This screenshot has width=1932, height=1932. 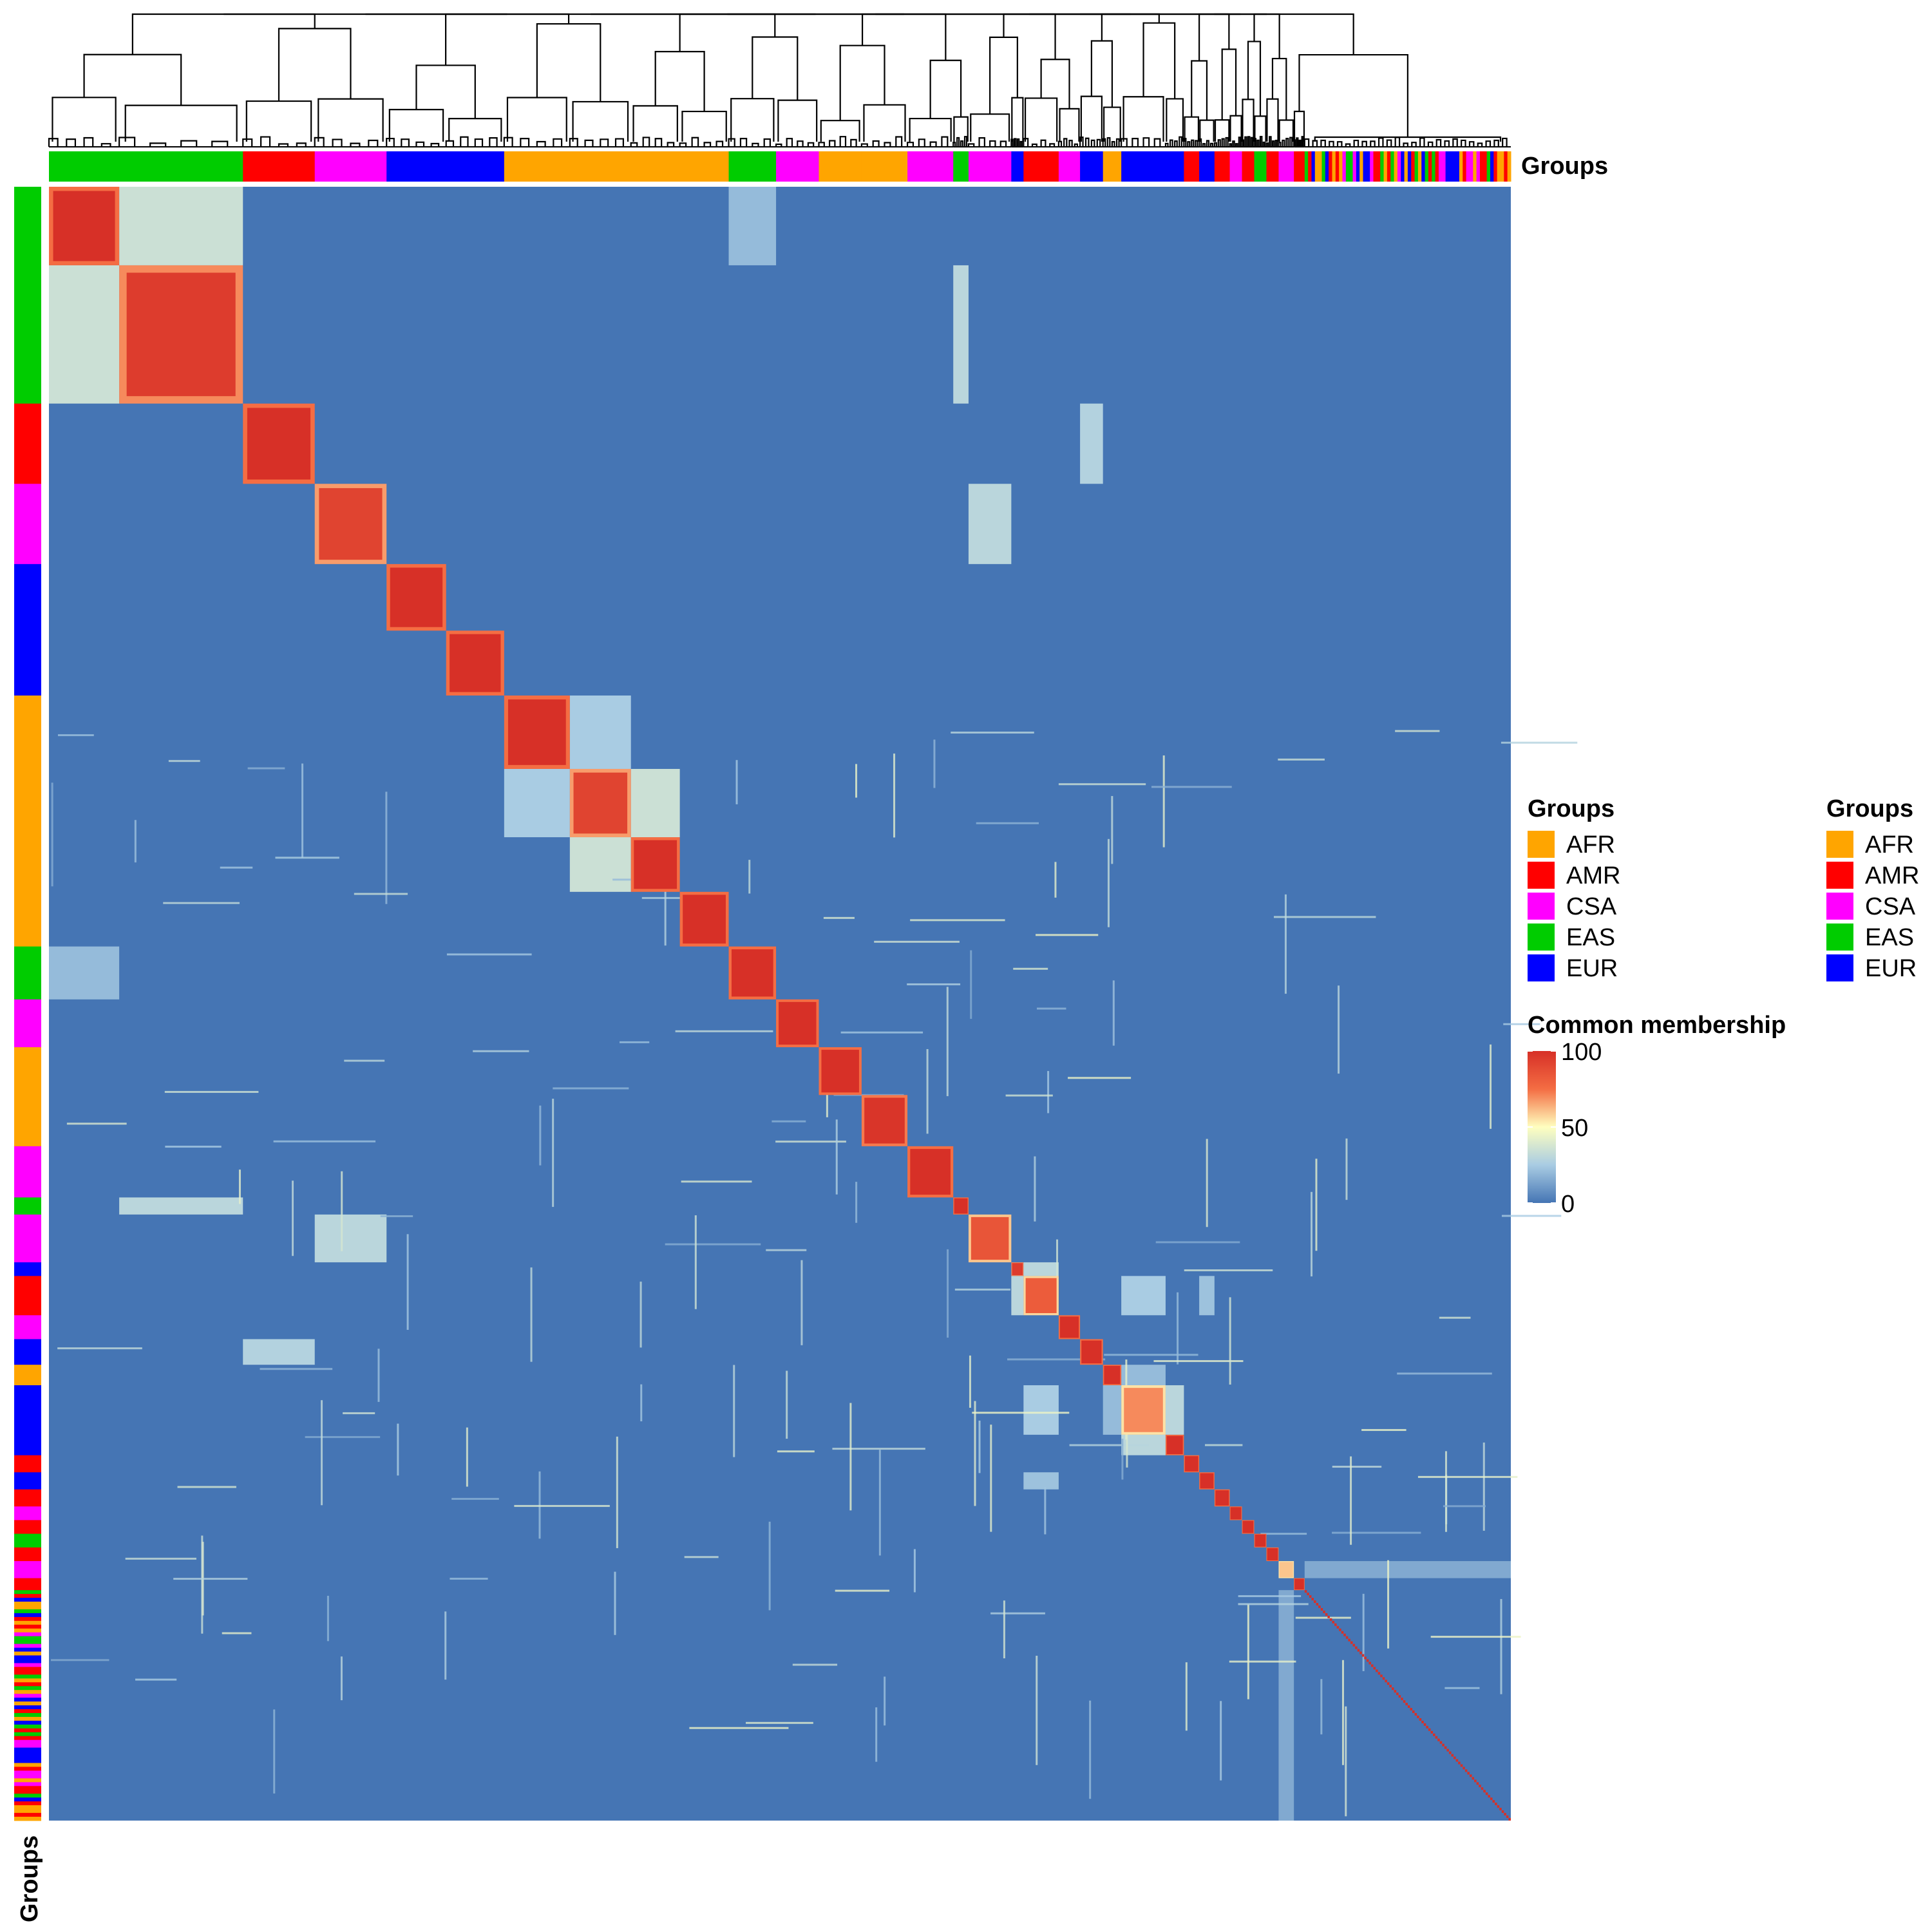 I want to click on legend-swatch-eas, so click(x=1541, y=937).